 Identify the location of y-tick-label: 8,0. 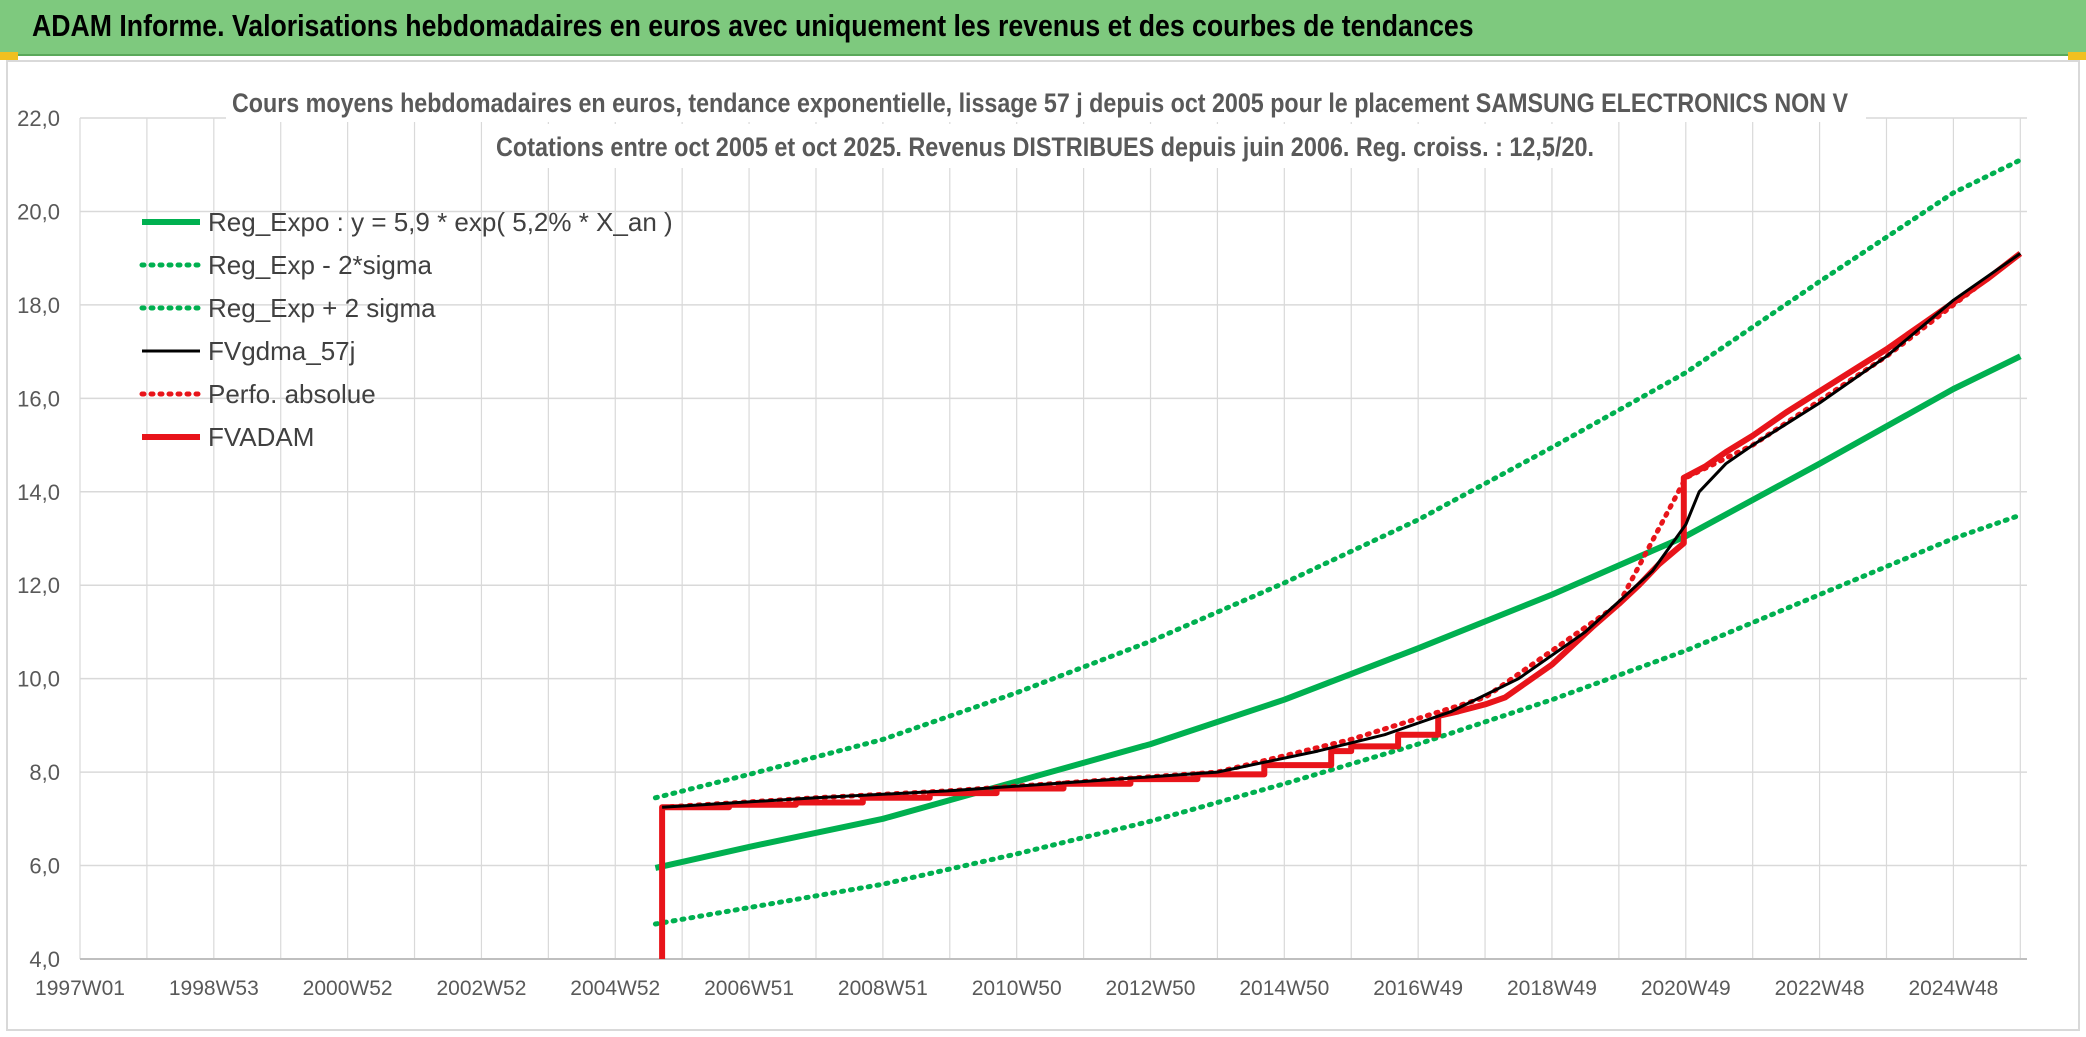
(44, 772).